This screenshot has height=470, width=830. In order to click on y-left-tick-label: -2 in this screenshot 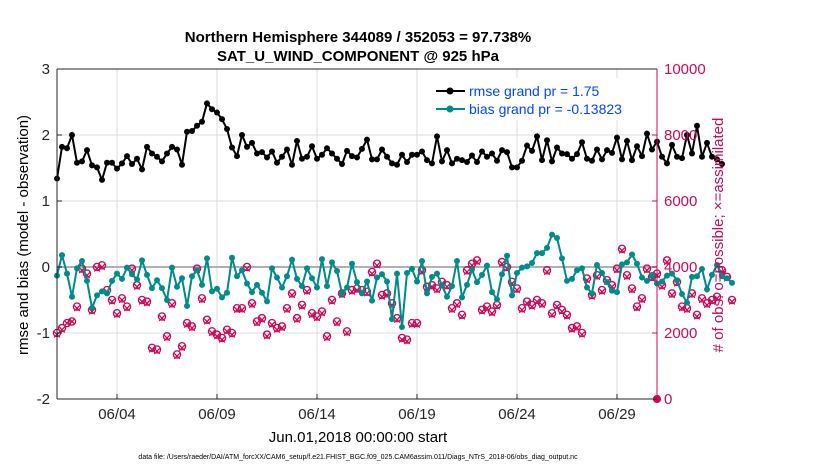, I will do `click(43, 399)`.